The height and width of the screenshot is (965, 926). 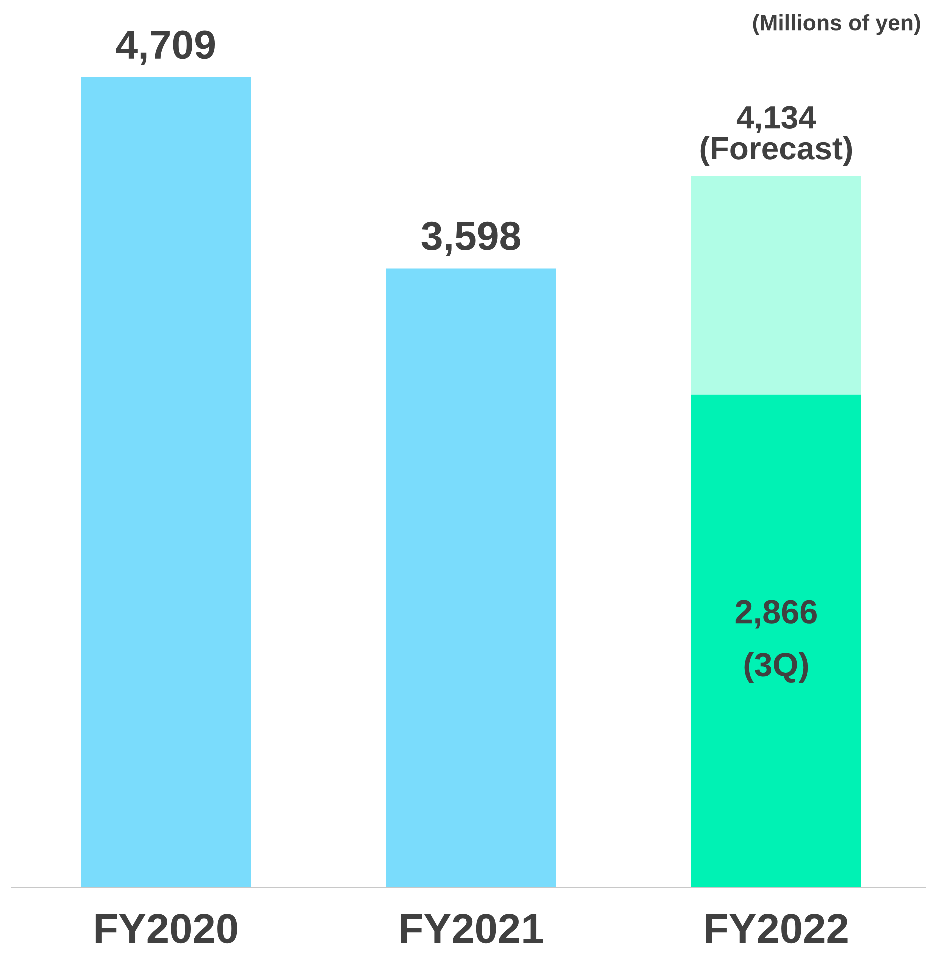 I want to click on x-tick-label: FY2020, so click(x=167, y=929).